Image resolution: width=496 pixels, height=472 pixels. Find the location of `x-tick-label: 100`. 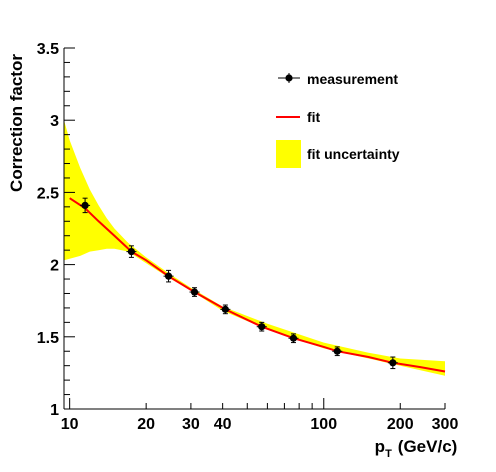

x-tick-label: 100 is located at coordinates (323, 424).